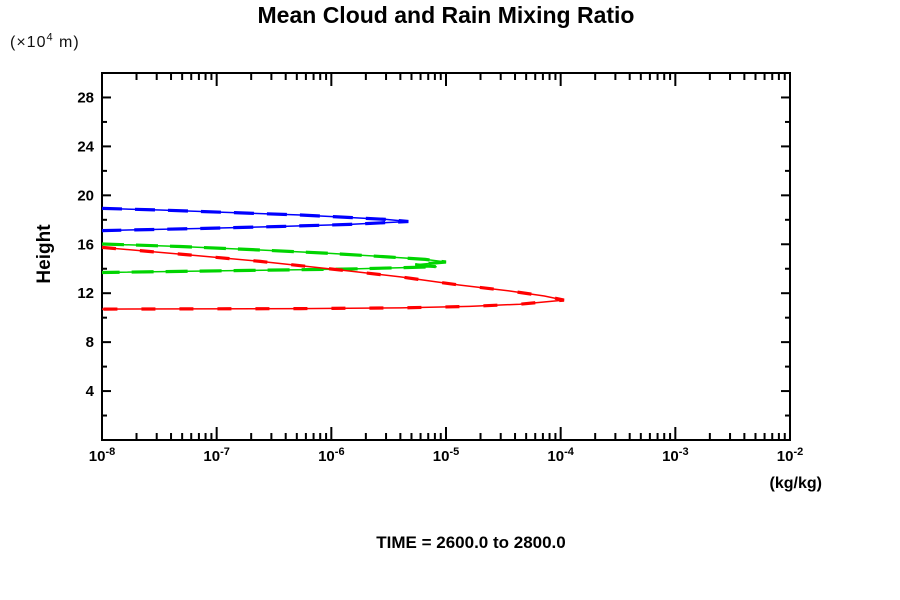 This screenshot has height=600, width=900. Describe the element at coordinates (90, 391) in the screenshot. I see `y-tick-label: 4` at that location.